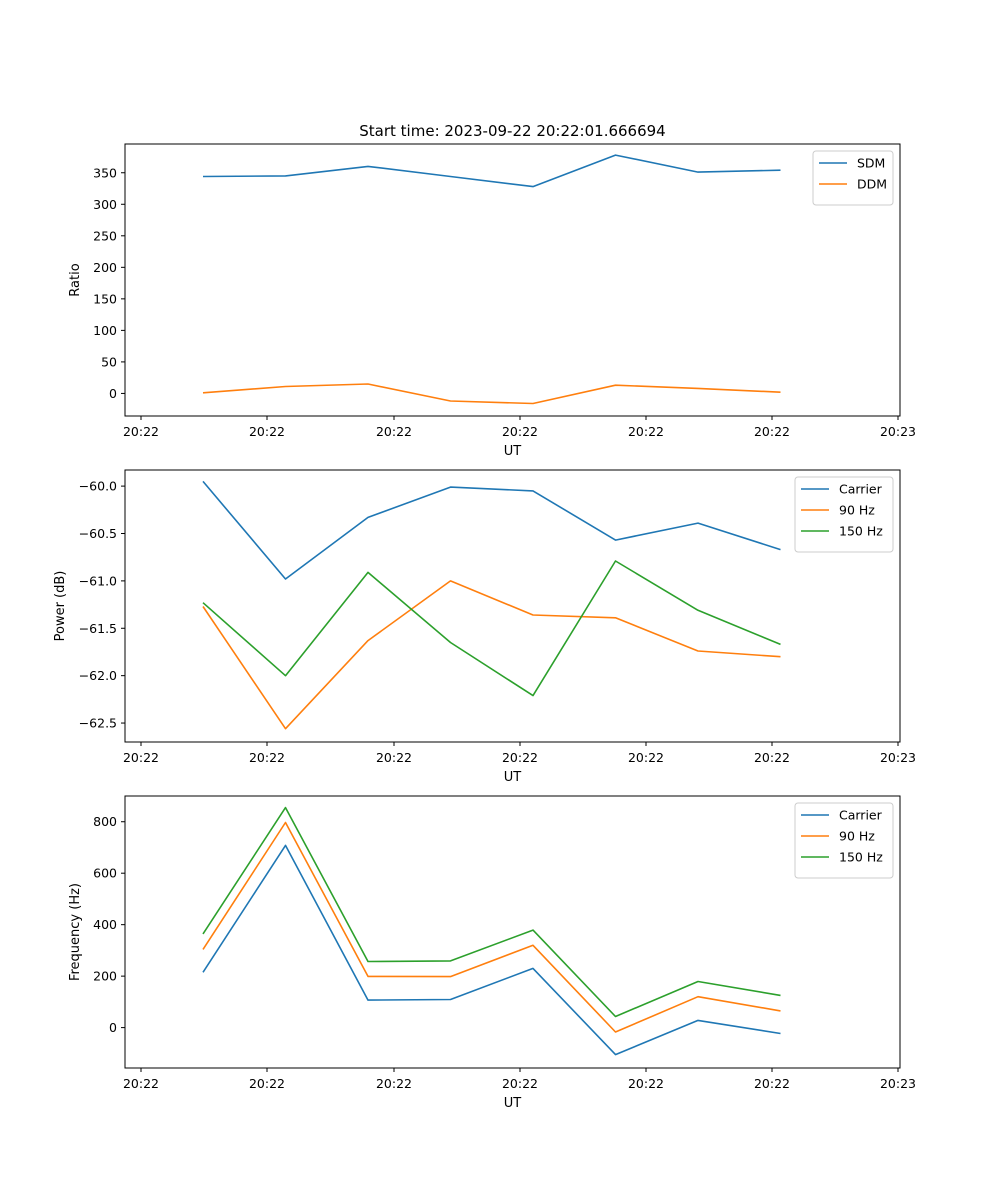 The image size is (1000, 1200). Describe the element at coordinates (75, 932) in the screenshot. I see `y-axis-label: Frequency (Hz)` at that location.